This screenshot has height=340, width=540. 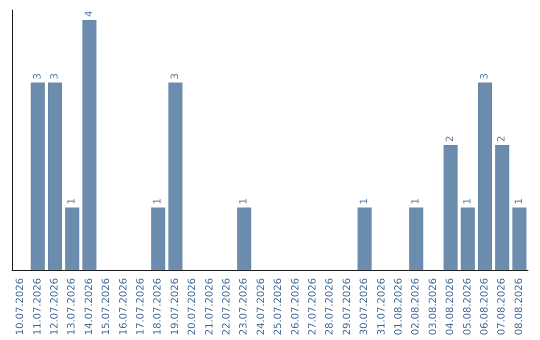 I want to click on x-tick-label: 10.07.2026, so click(x=20, y=307).